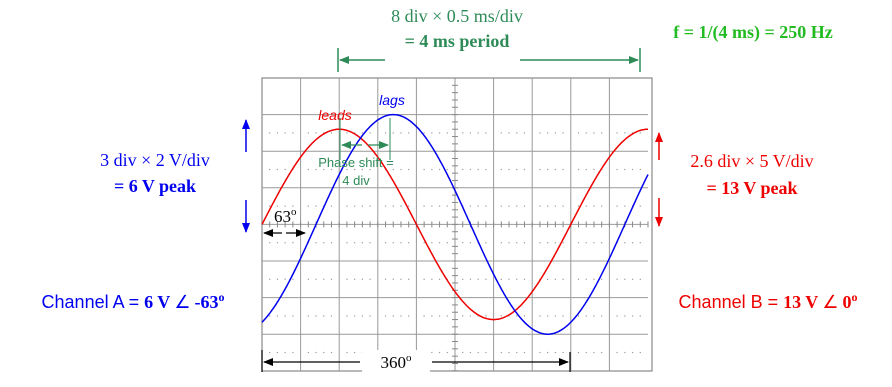 Image resolution: width=892 pixels, height=387 pixels. Describe the element at coordinates (133, 301) in the screenshot. I see `channel-a-phasor: Channel A = 6 V ∠ -63o` at that location.